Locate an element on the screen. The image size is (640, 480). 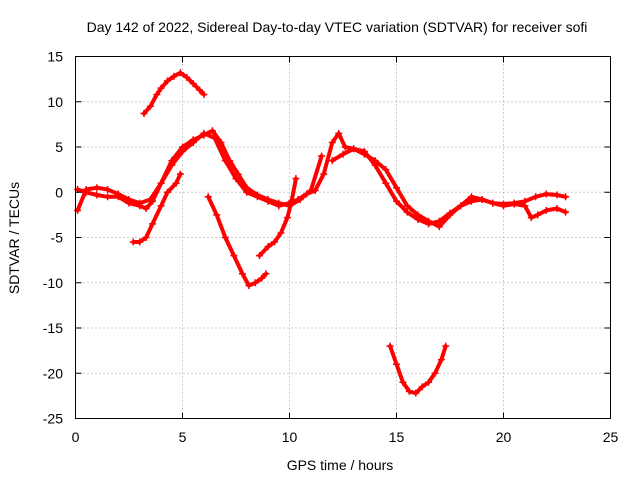
y-tick-label: 15 is located at coordinates (55, 57).